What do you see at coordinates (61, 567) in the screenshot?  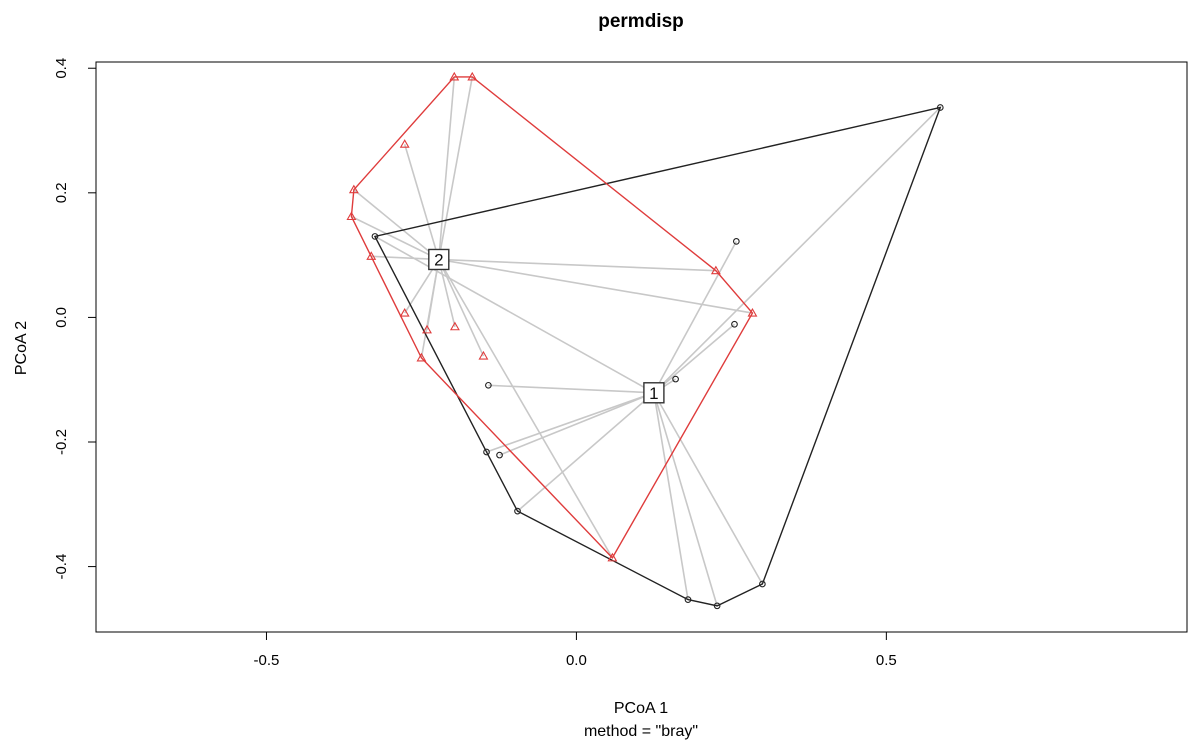 I see `y-tick-label: -0.4` at bounding box center [61, 567].